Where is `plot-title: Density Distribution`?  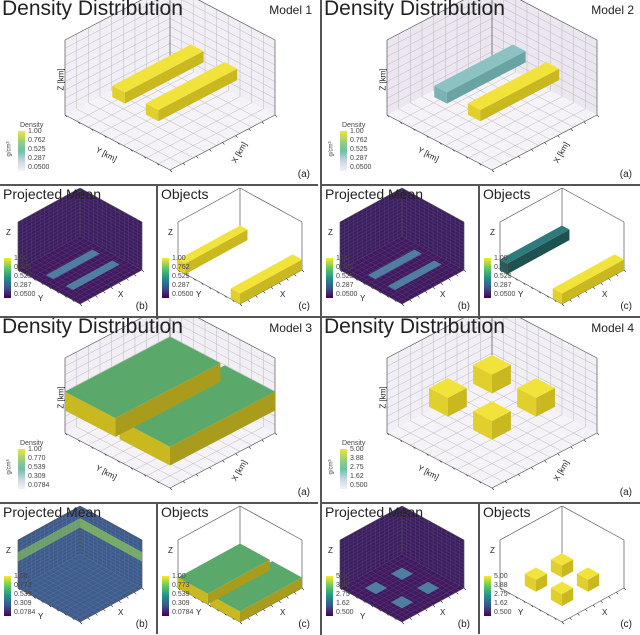
plot-title: Density Distribution is located at coordinates (92, 10).